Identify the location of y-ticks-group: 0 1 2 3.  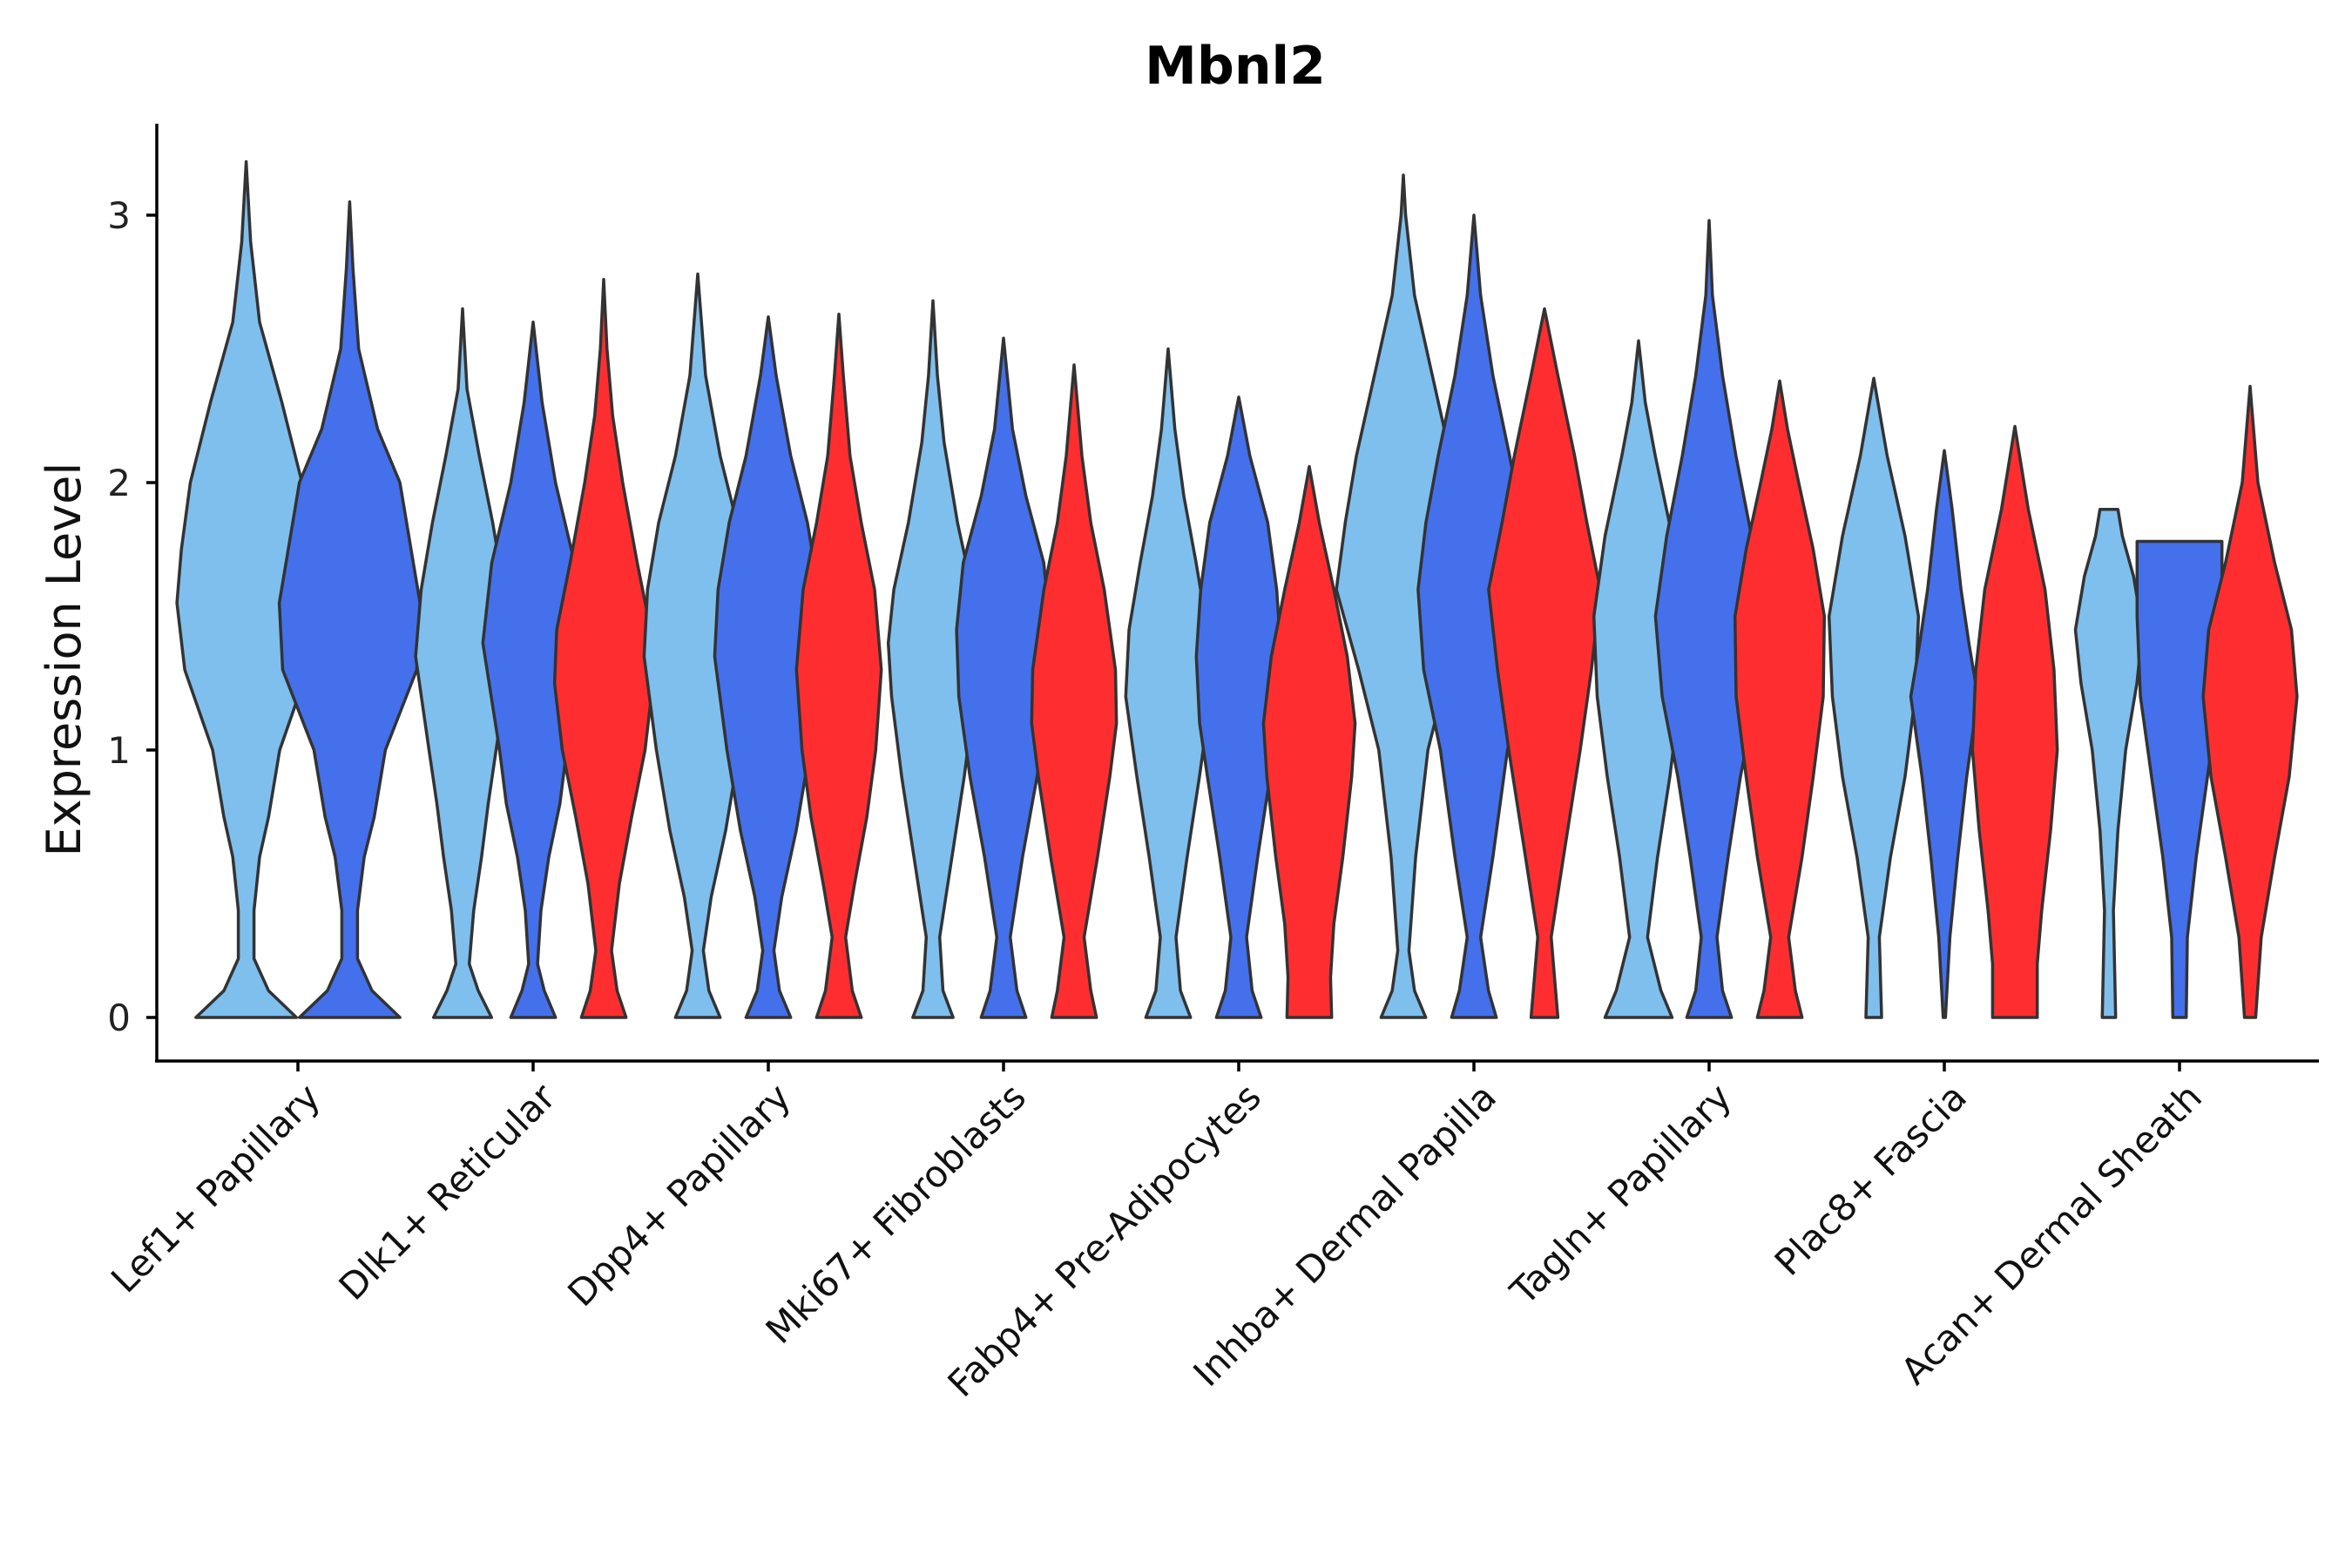
(132, 616).